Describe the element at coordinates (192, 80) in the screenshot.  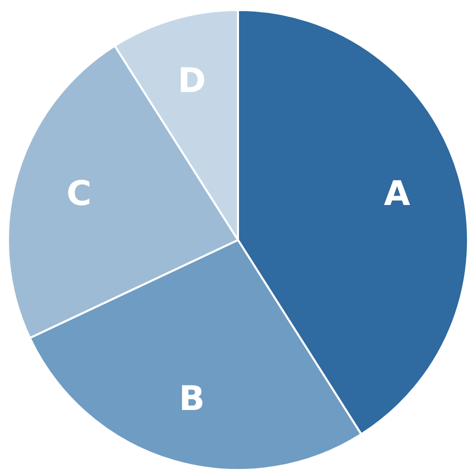
I see `slice-label: D` at that location.